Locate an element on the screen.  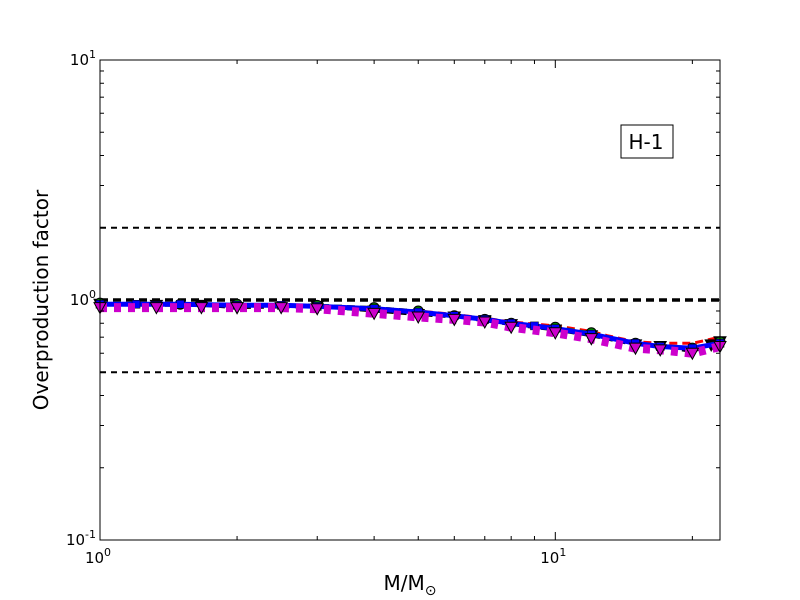
annotation-box: H-1 is located at coordinates (647, 141).